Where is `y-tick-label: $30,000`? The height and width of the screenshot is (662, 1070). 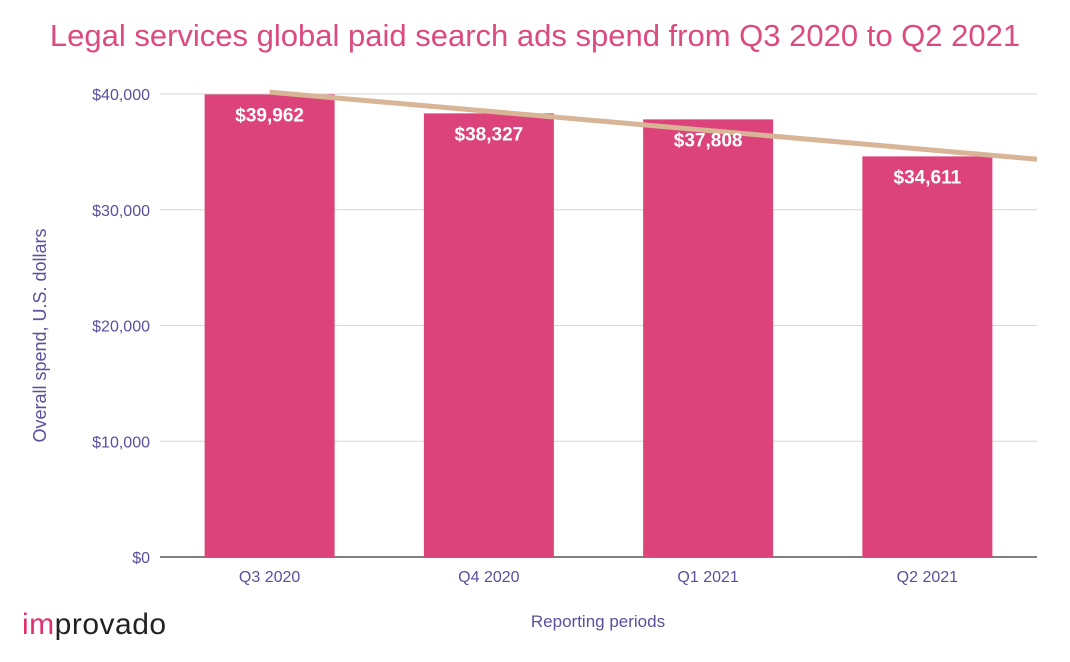
y-tick-label: $30,000 is located at coordinates (121, 211).